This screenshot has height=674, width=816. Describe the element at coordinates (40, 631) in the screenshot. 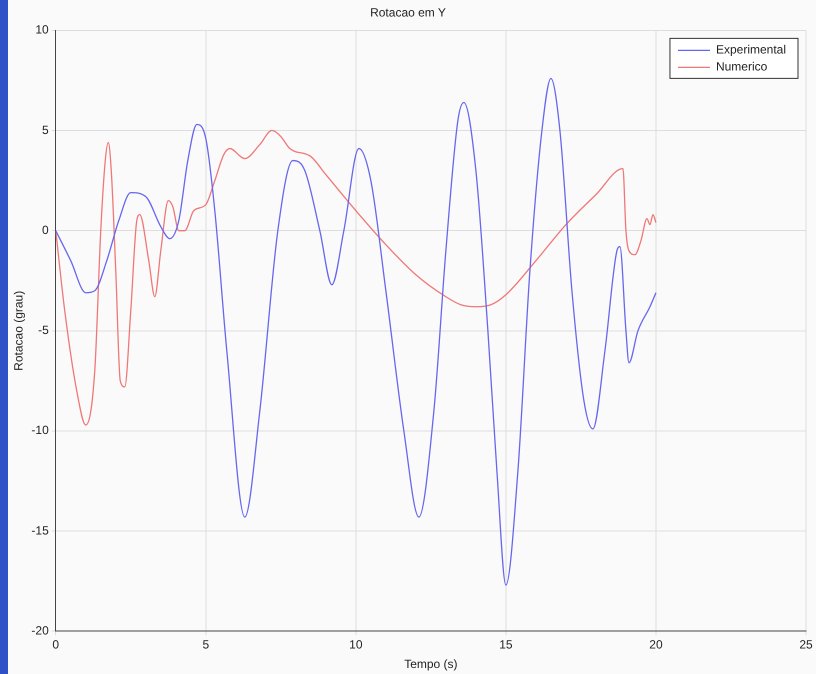

I see `y-tick-label: -20` at that location.